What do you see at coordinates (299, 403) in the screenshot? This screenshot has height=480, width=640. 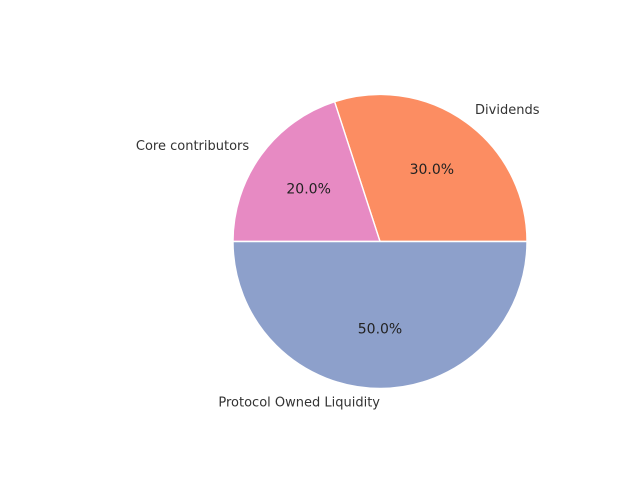 I see `slice-label-protocol-owned-liquidity: Protocol Owned Liquidity` at bounding box center [299, 403].